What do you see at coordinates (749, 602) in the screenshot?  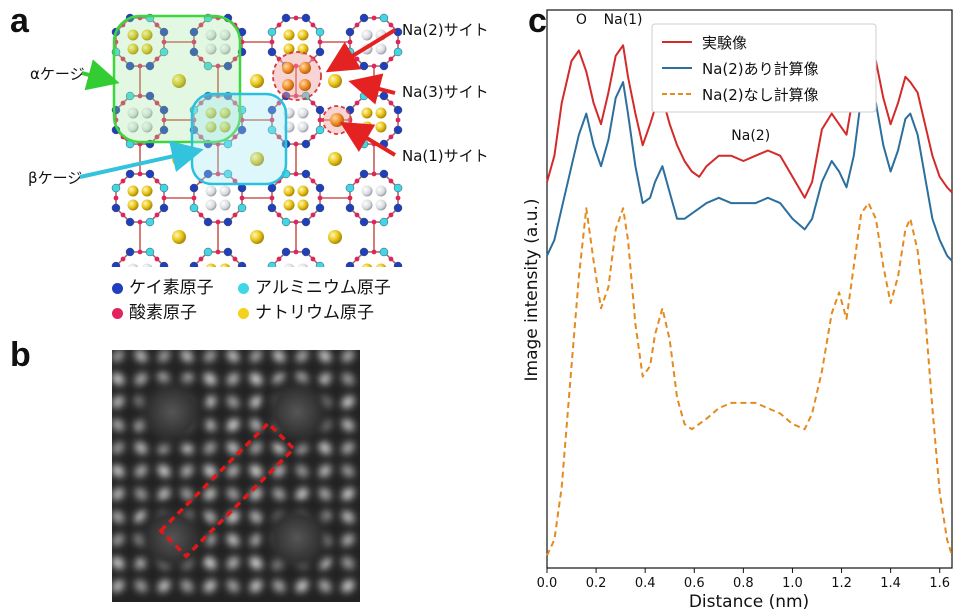 I see `x-axis-label: Distance (nm)` at bounding box center [749, 602].